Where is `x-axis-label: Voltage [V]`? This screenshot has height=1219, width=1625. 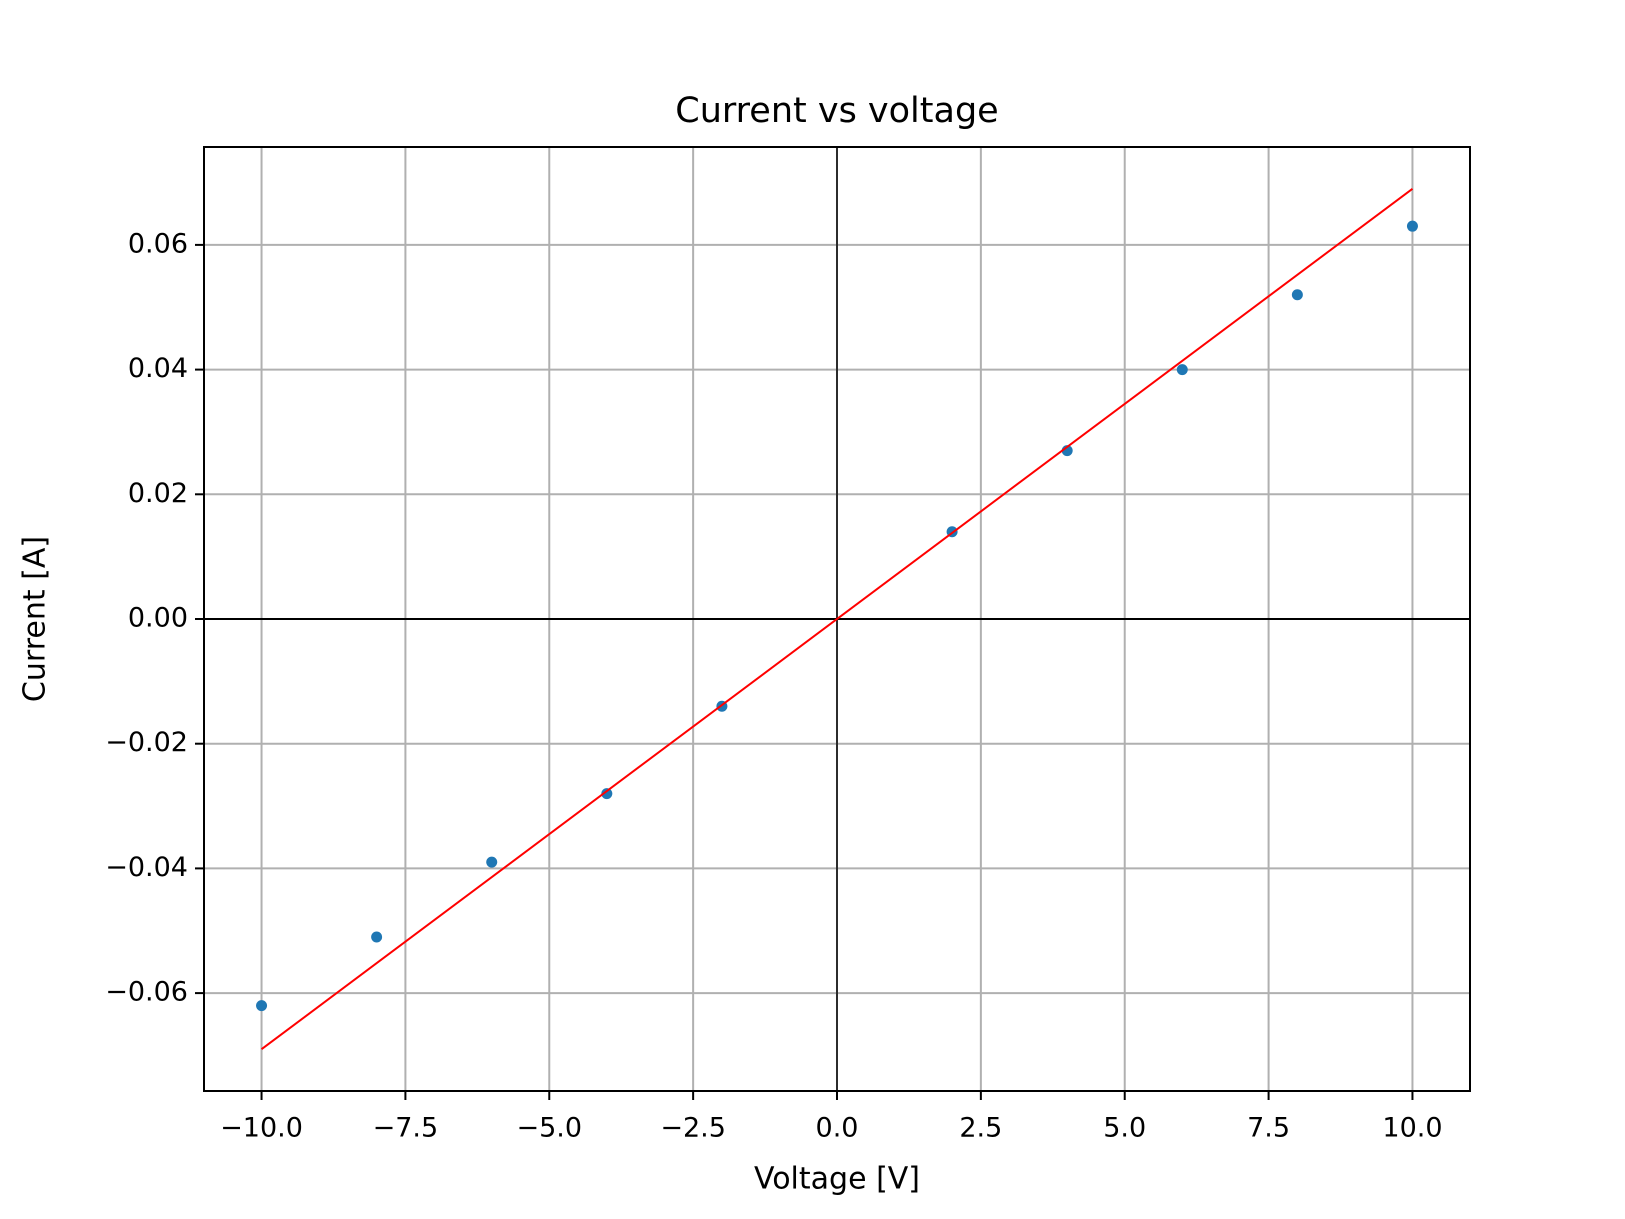
x-axis-label: Voltage [V] is located at coordinates (837, 1179).